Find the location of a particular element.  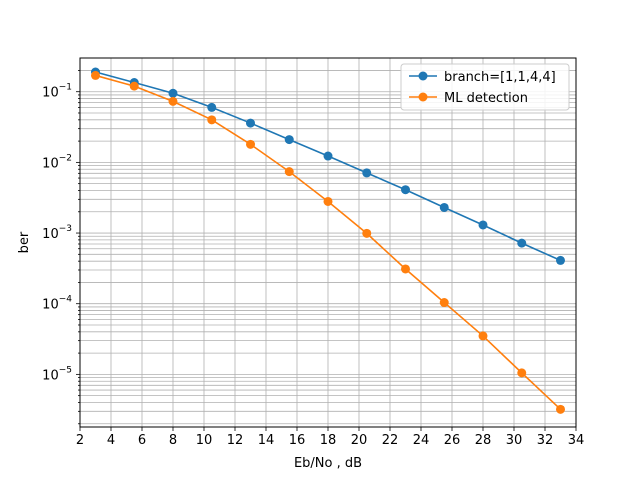

legend-item: ML detection is located at coordinates (468, 98).